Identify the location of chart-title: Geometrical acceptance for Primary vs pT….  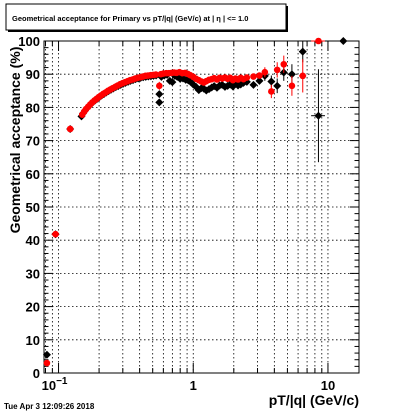
(130, 18).